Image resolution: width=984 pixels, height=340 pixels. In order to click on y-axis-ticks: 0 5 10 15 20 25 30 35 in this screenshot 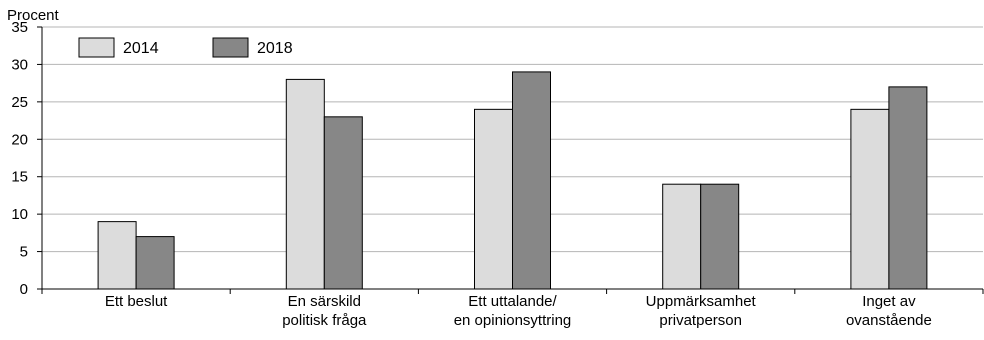, I will do `click(19, 158)`.